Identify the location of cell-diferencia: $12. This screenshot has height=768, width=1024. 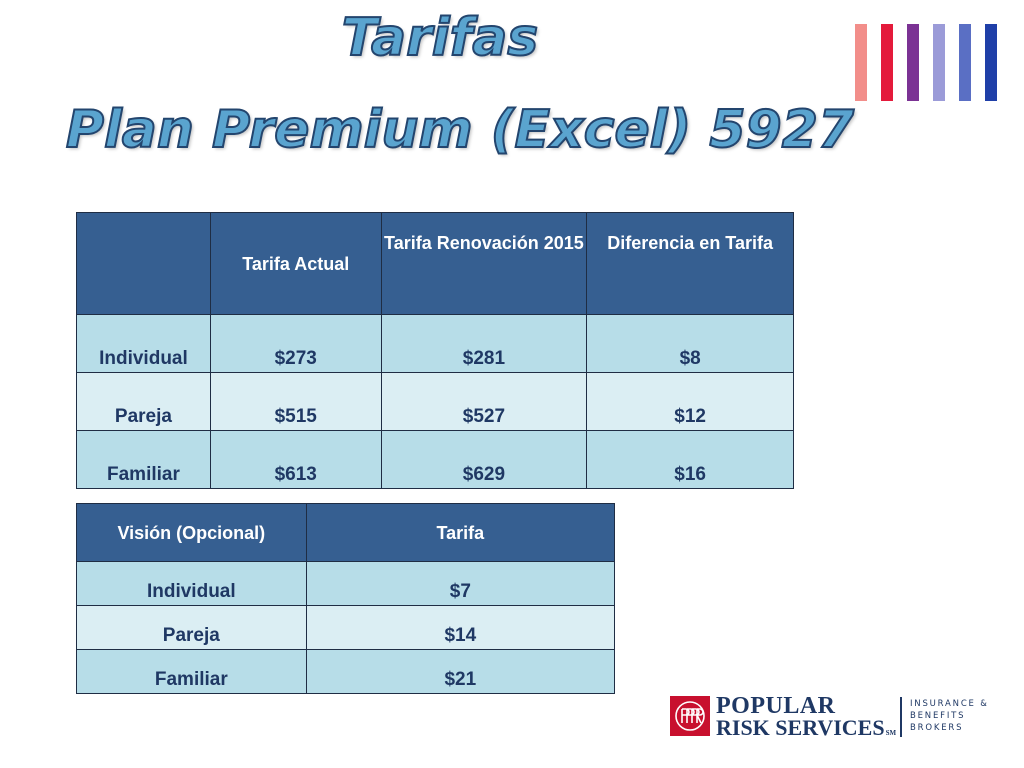
(690, 401).